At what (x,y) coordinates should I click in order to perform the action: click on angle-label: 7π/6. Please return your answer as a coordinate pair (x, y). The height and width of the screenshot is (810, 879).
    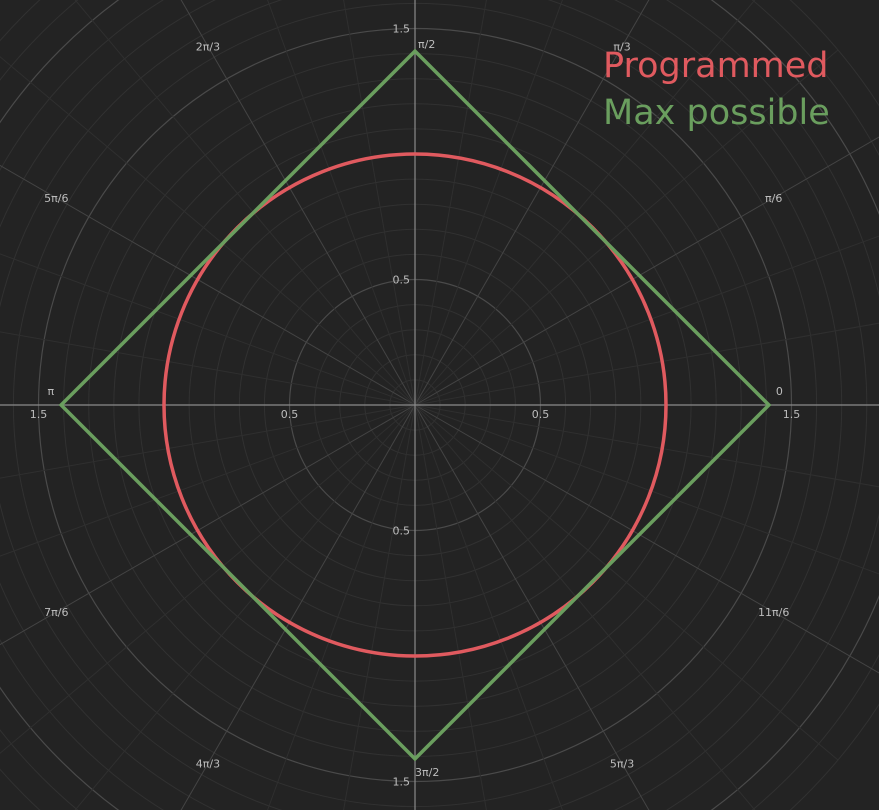
    Looking at the image, I should click on (56, 612).